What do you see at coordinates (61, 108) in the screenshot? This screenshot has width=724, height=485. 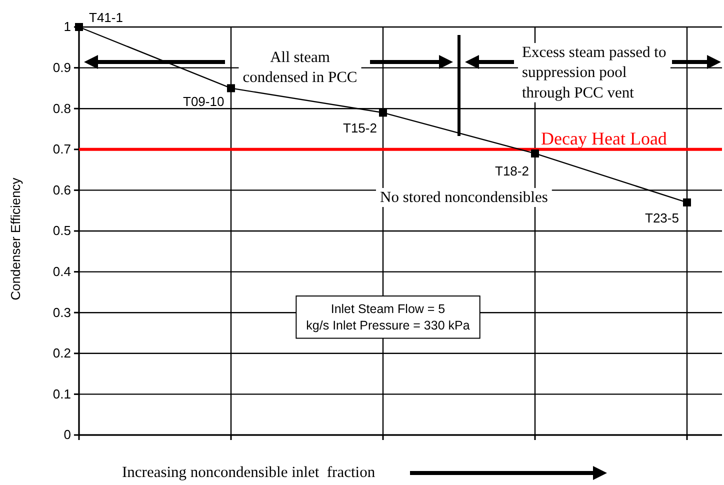 I see `y-tick-label: 0.8` at bounding box center [61, 108].